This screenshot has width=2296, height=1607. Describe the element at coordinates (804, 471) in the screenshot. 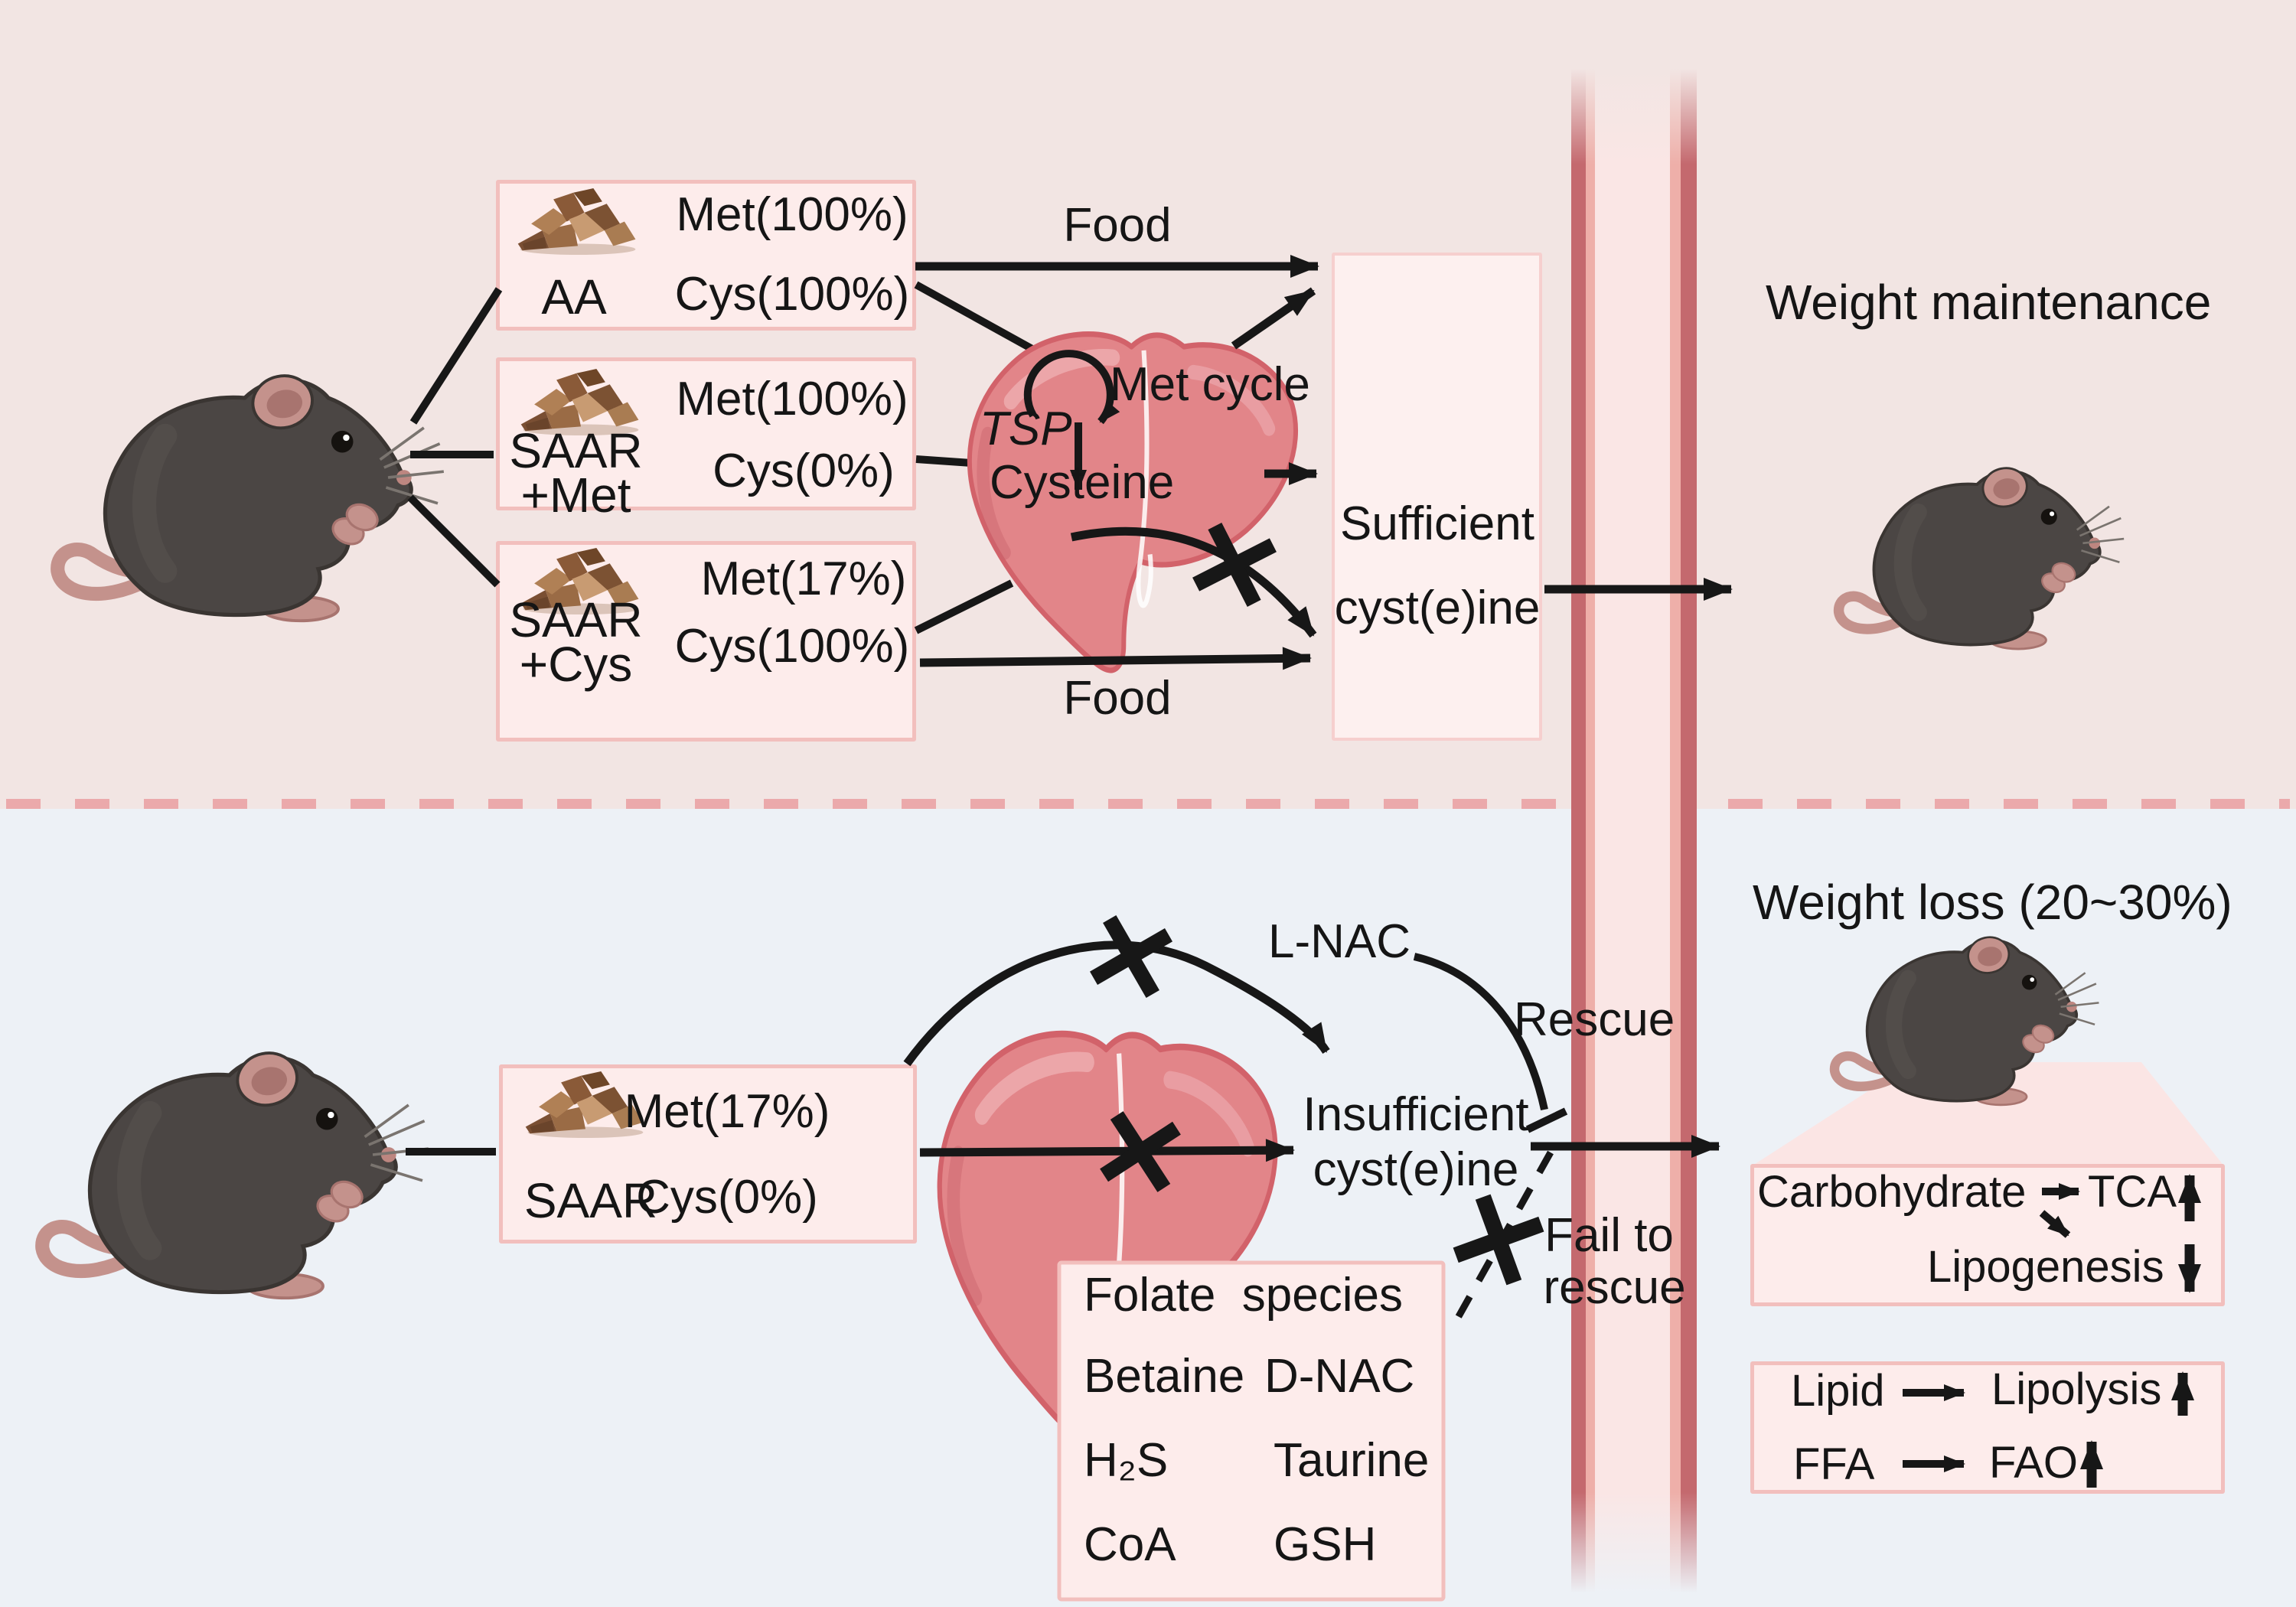

I see `diet-cys-saar-met: Cys(0%)` at that location.